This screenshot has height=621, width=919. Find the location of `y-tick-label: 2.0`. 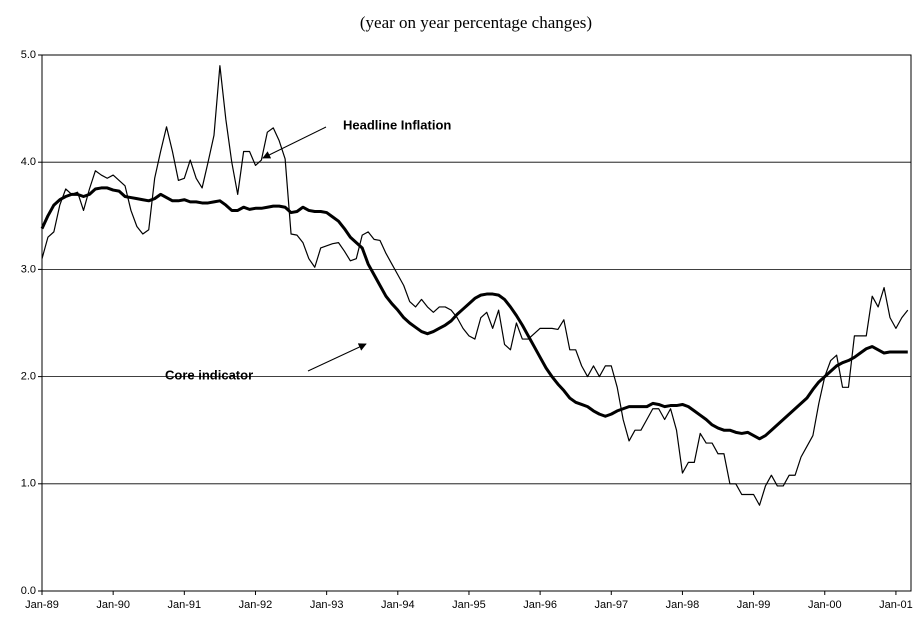

y-tick-label: 2.0 is located at coordinates (28, 377).